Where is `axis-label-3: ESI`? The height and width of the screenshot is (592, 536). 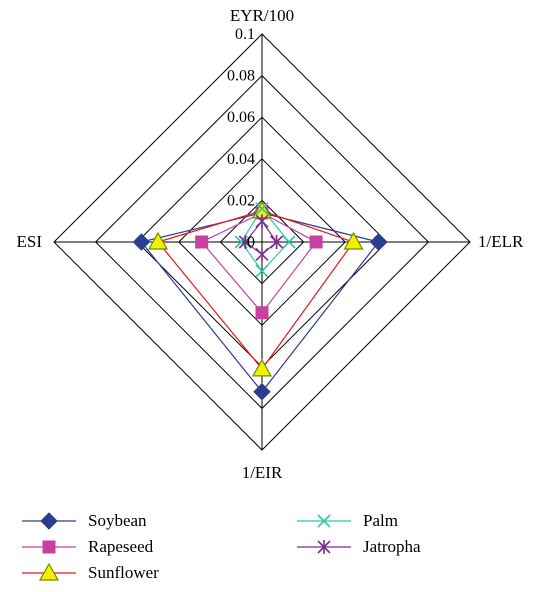 axis-label-3: ESI is located at coordinates (30, 241).